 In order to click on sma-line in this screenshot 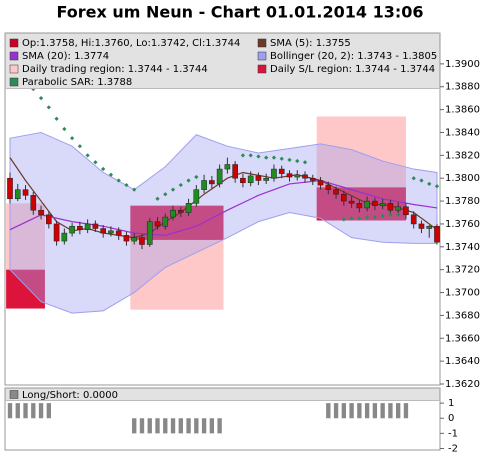, I will do `click(223, 207)`.